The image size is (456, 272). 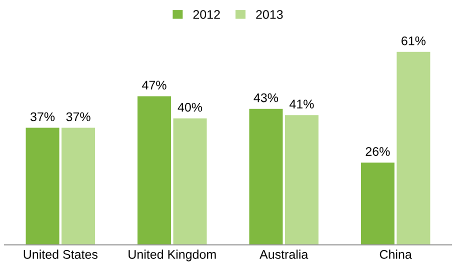 What do you see at coordinates (302, 104) in the screenshot?
I see `data-label: 41%` at bounding box center [302, 104].